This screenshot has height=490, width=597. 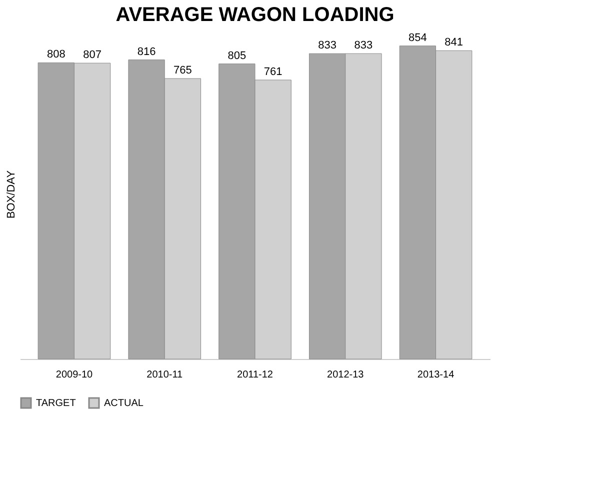 I want to click on x-tick-label: 2012-13, so click(x=345, y=375).